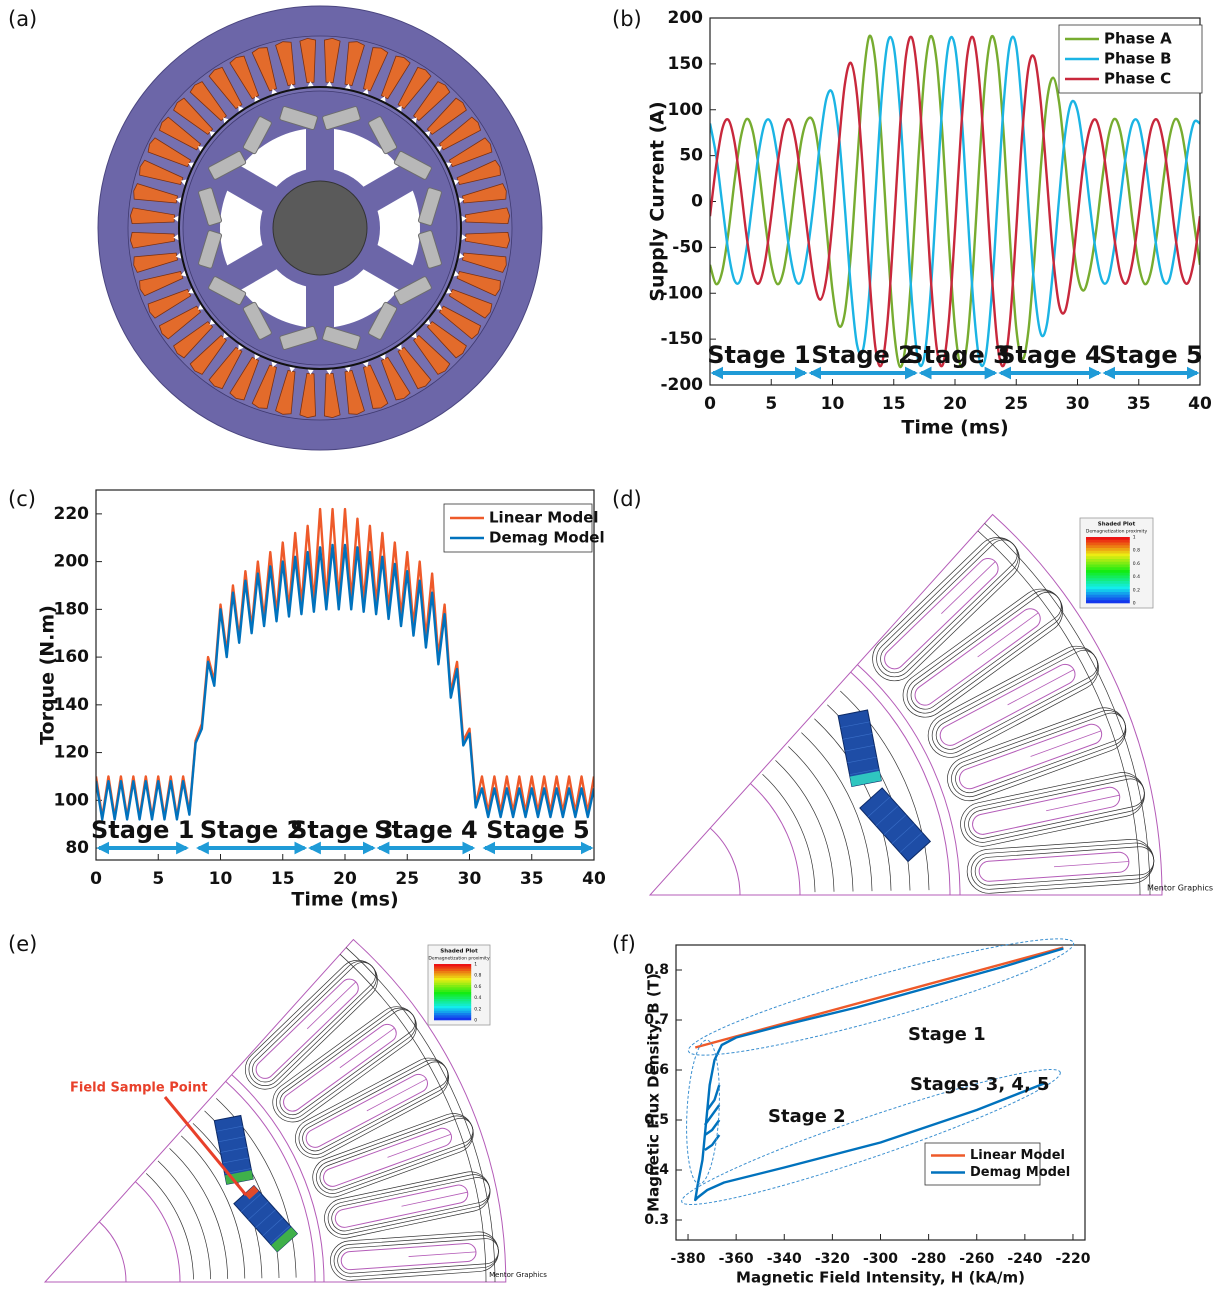  I want to click on y-tick-label: 0.4, so click(656, 1170).